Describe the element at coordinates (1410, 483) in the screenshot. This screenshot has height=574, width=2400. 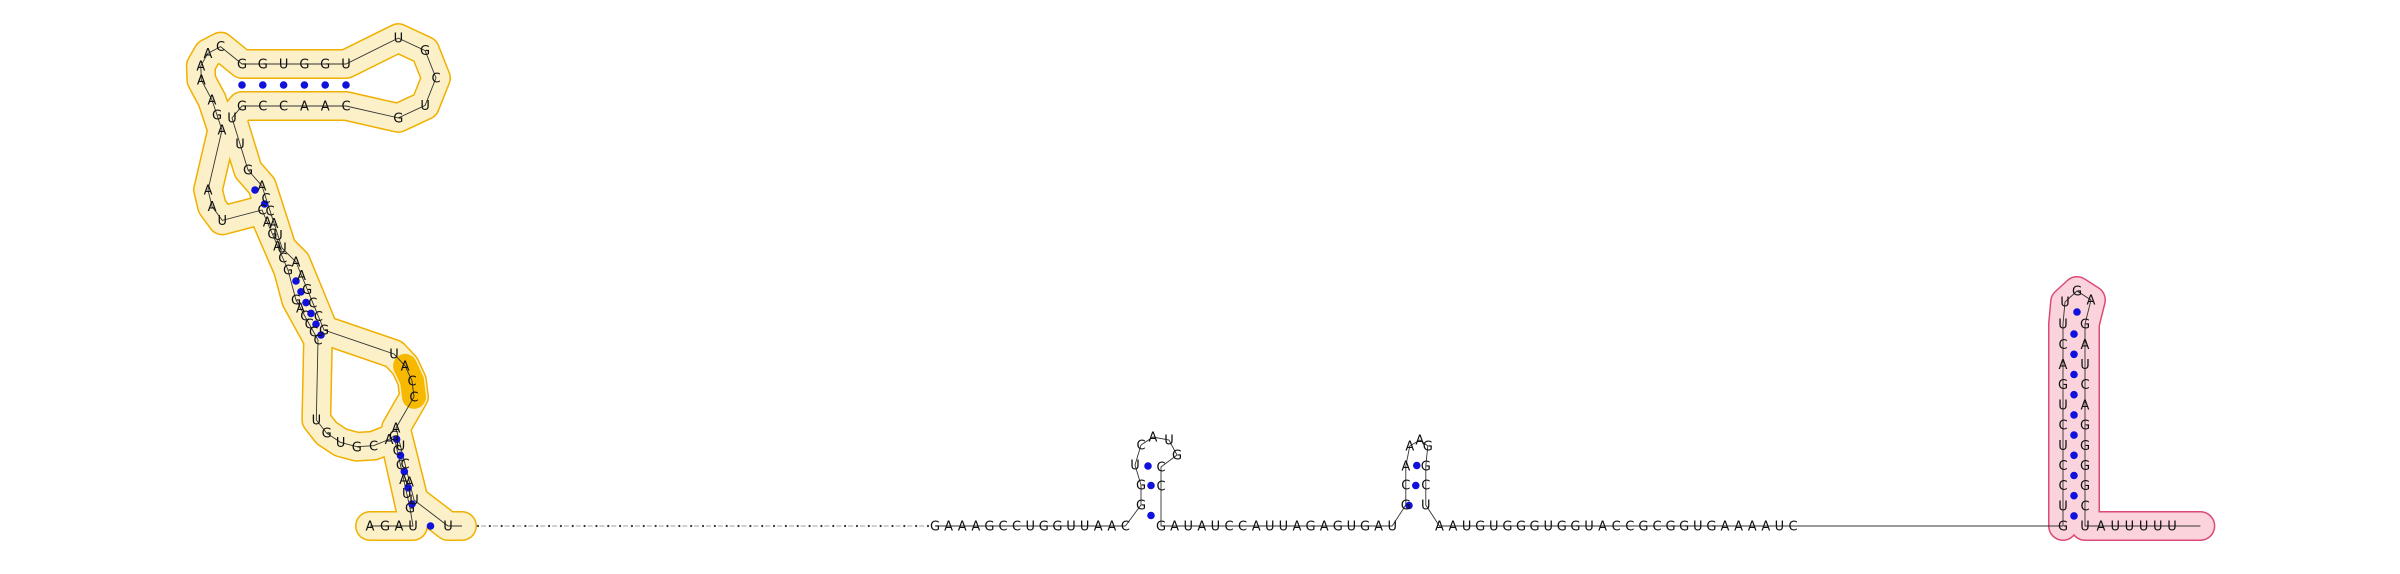
I see `hairpin-2-backbone` at that location.